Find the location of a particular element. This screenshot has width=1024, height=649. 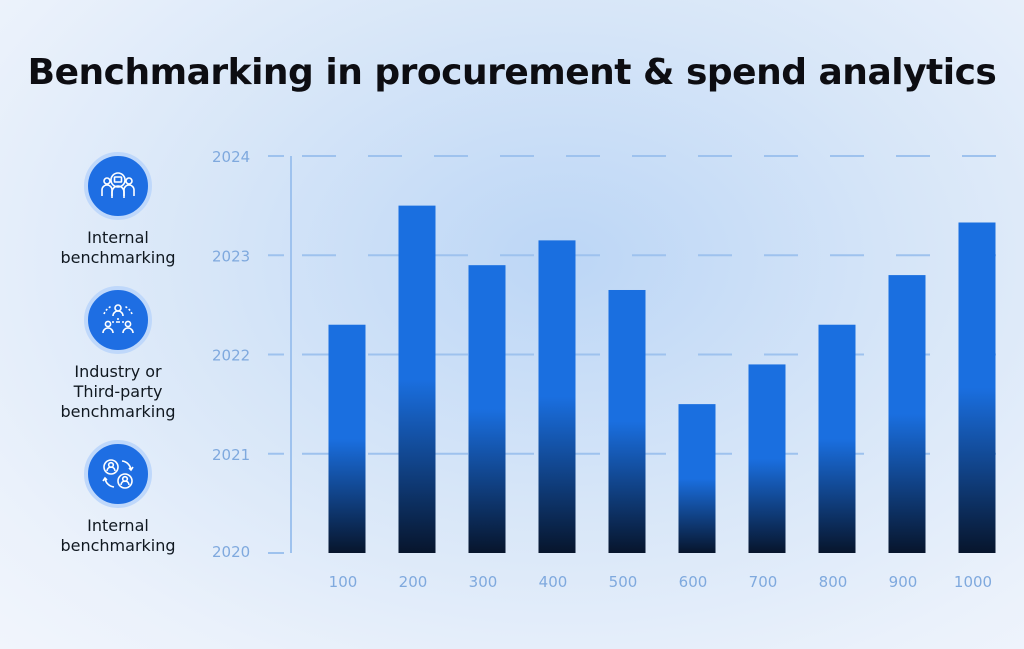

y-tick-label: 2022 is located at coordinates (231, 356).